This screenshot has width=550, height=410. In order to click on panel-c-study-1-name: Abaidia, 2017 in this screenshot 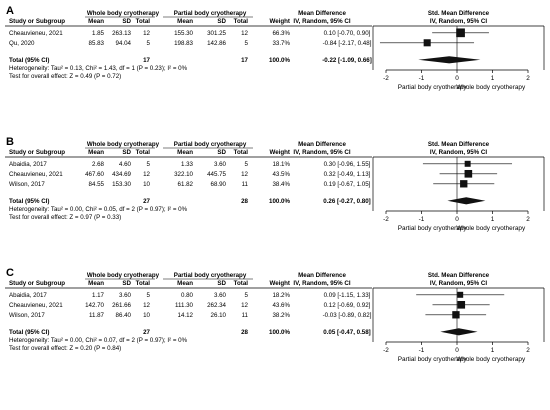, I will do `click(28, 295)`.